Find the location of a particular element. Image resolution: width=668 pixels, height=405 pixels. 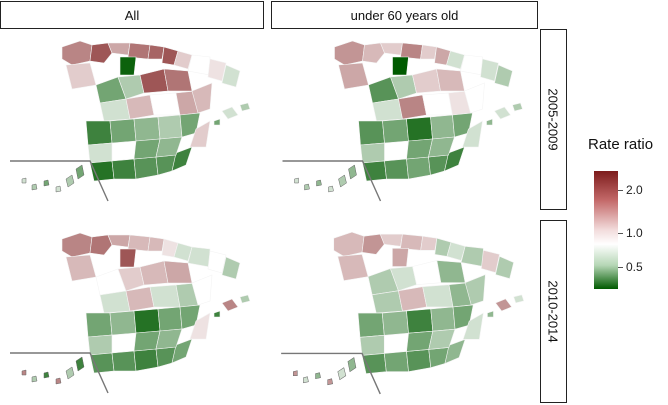

row-header-2010-2014: 2010-2014 is located at coordinates (553, 311).